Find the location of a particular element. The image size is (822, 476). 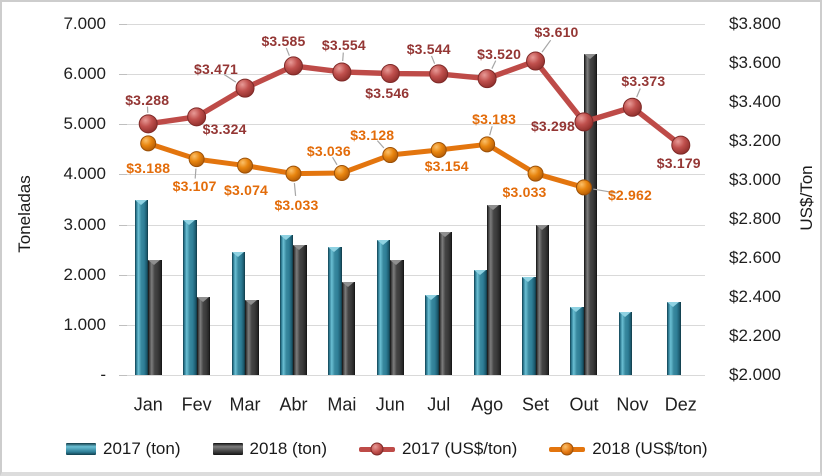

right-axis-tick-label: $3.000 is located at coordinates (755, 179).